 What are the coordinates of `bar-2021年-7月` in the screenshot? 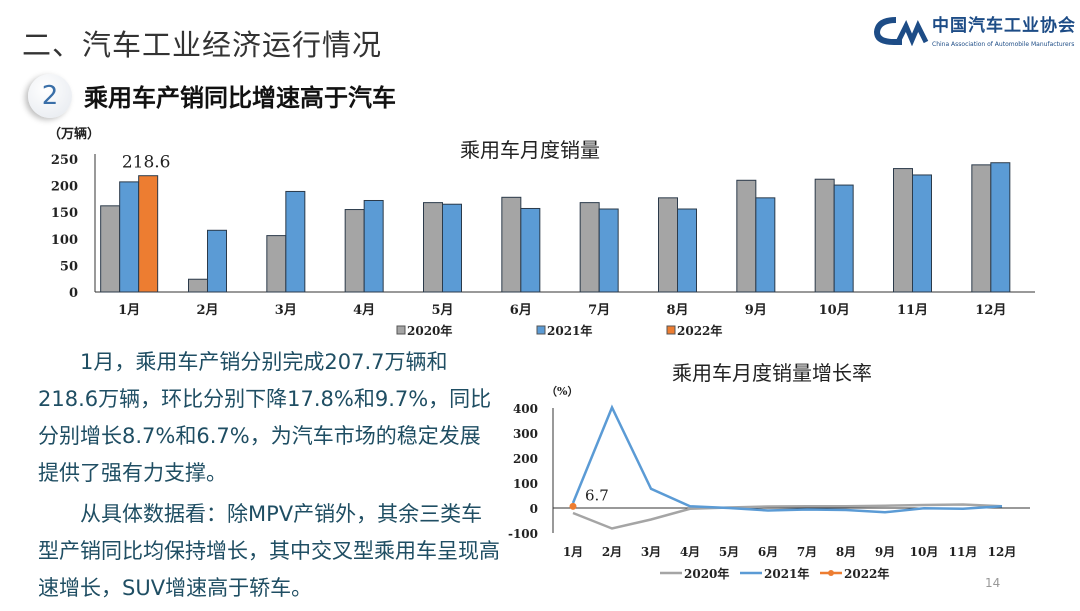 It's located at (608, 250).